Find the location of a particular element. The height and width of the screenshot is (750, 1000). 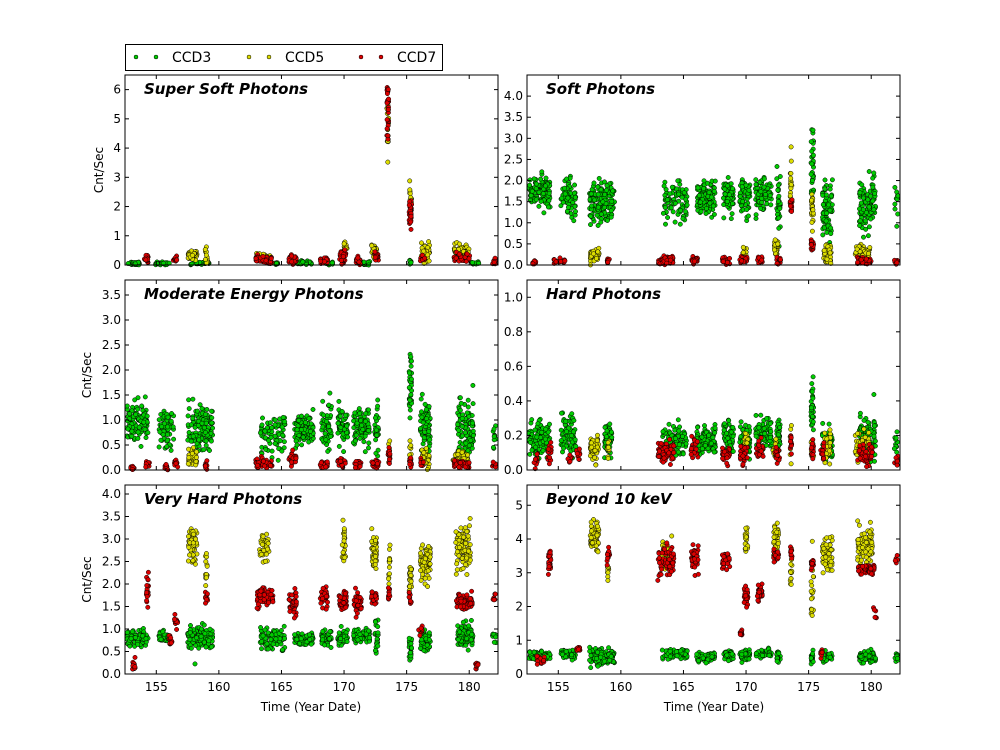

plot-frame is located at coordinates (311, 170).